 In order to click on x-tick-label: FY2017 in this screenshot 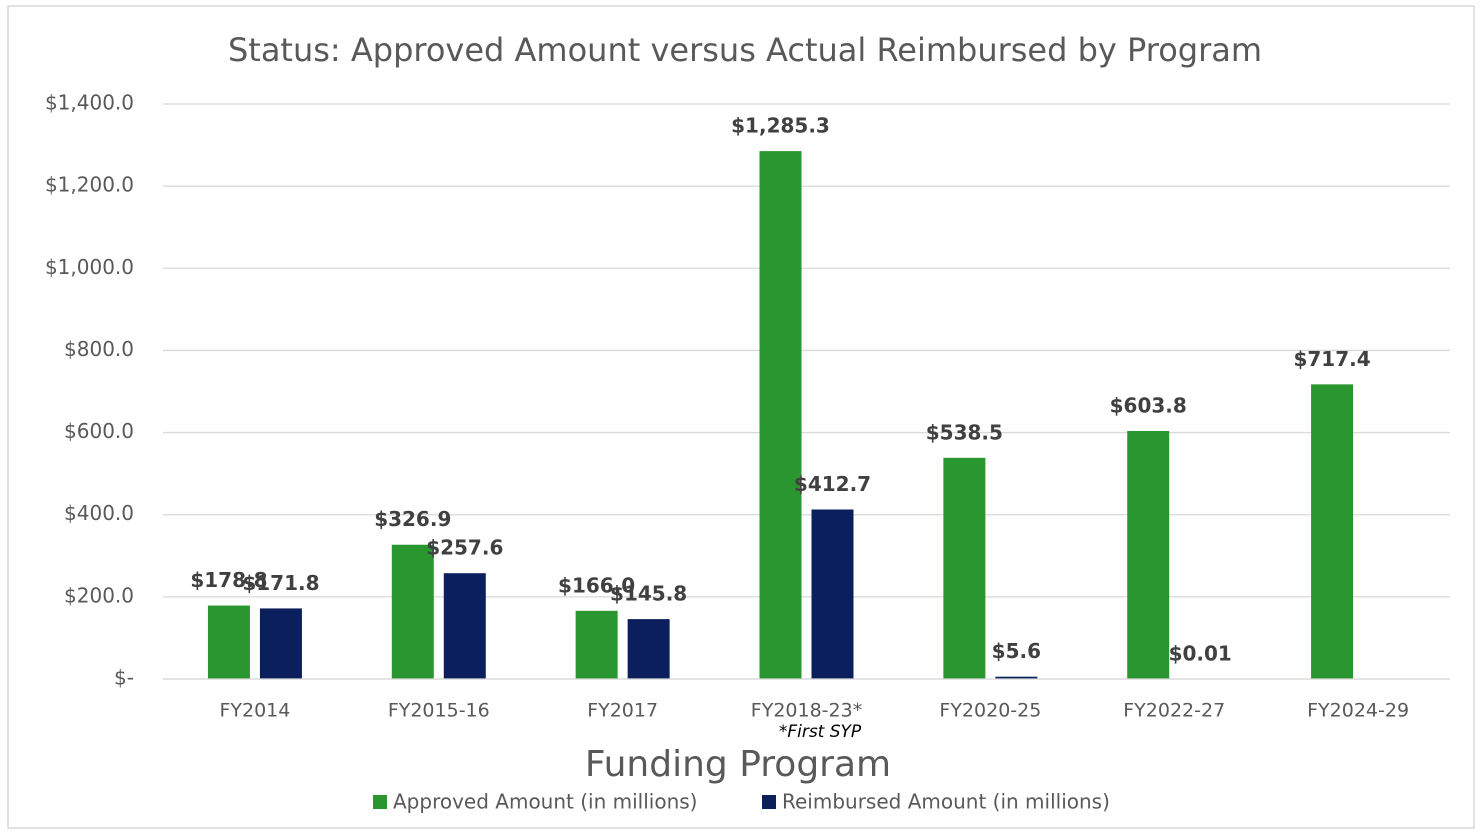, I will do `click(622, 711)`.